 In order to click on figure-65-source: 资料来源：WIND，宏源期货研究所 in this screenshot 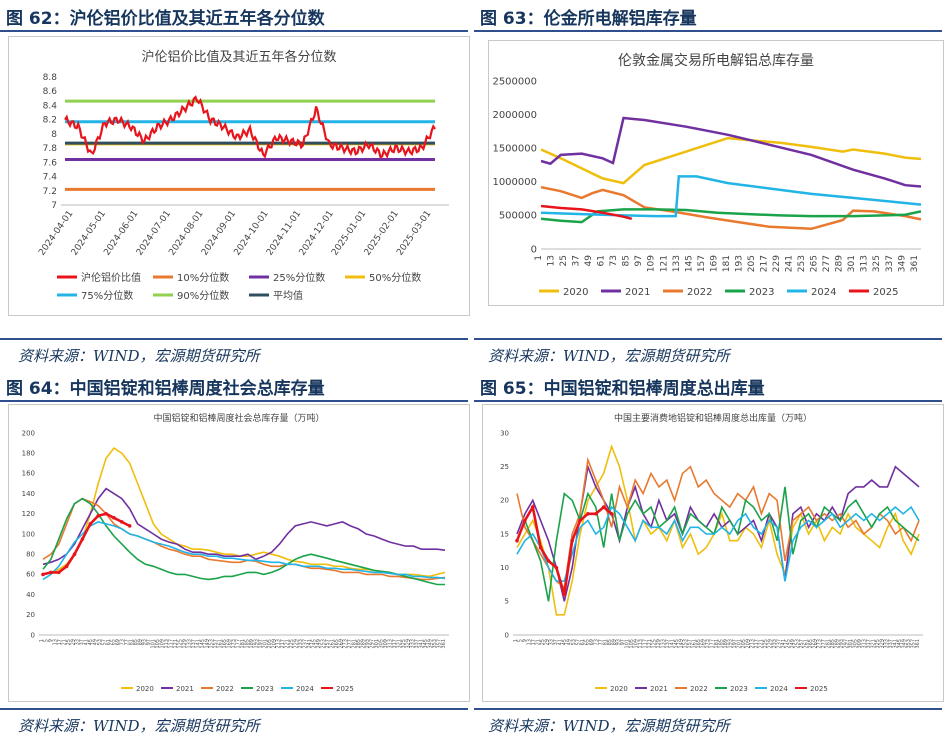, I will do `click(609, 726)`.